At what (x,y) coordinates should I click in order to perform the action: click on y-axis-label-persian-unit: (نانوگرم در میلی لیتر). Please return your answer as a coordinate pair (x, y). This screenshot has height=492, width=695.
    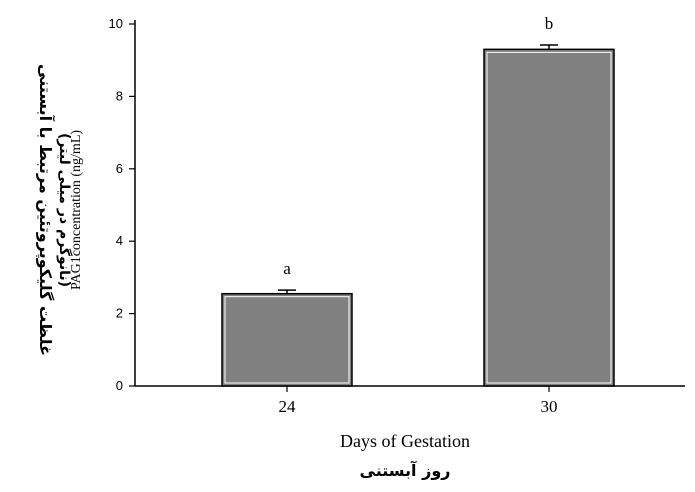
    Looking at the image, I should click on (64, 210).